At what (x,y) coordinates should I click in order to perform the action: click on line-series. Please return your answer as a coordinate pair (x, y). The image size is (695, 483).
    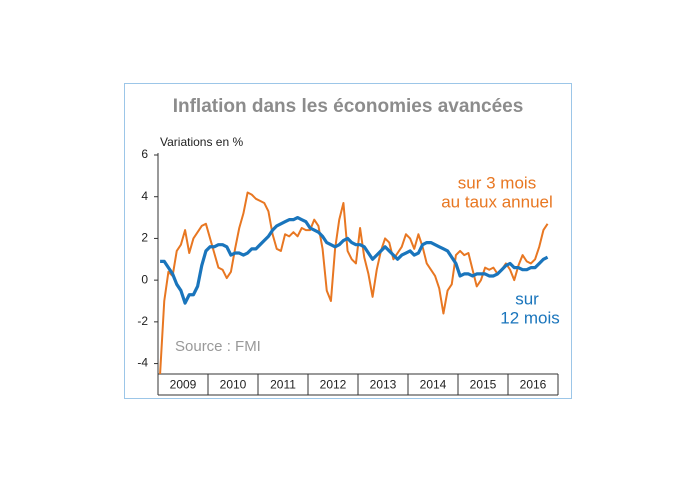
    Looking at the image, I should click on (354, 260).